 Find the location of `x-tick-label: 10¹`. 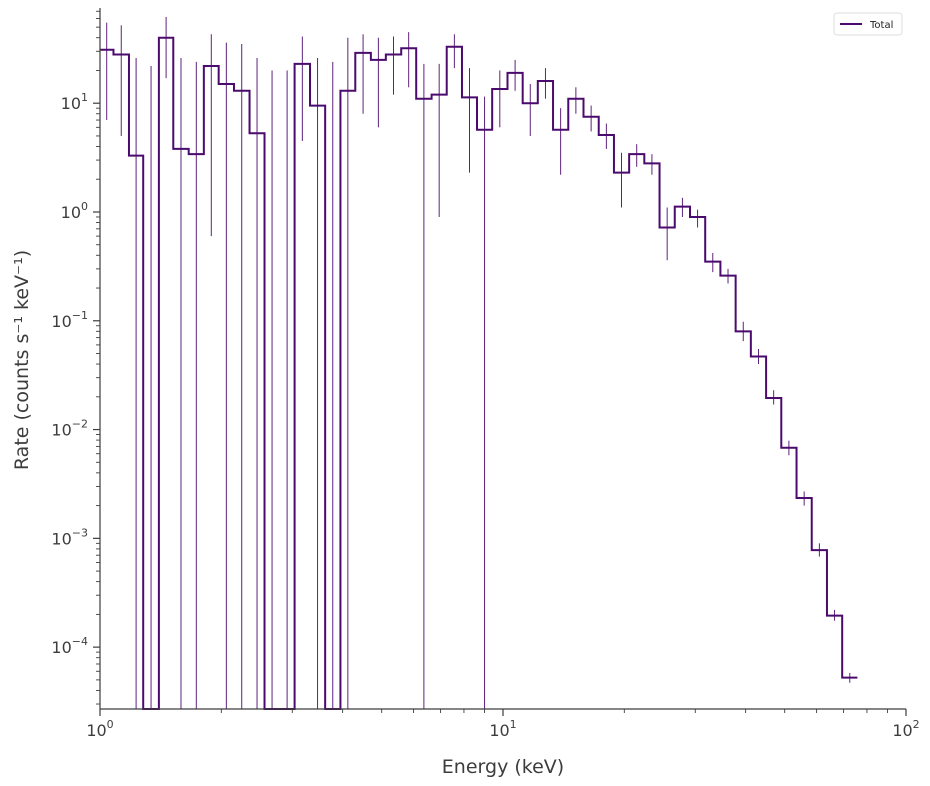

x-tick-label: 10¹ is located at coordinates (502, 729).